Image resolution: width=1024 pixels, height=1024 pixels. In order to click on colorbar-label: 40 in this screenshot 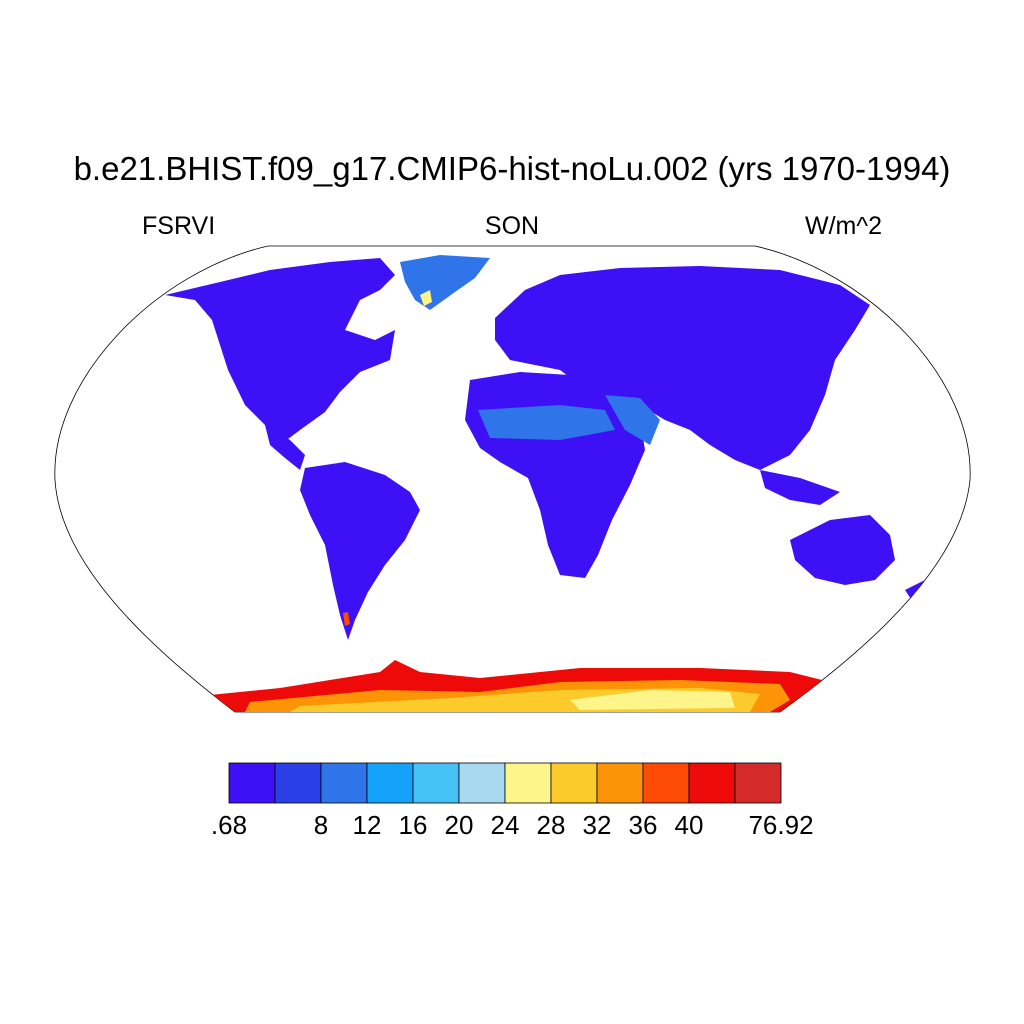, I will do `click(689, 825)`.